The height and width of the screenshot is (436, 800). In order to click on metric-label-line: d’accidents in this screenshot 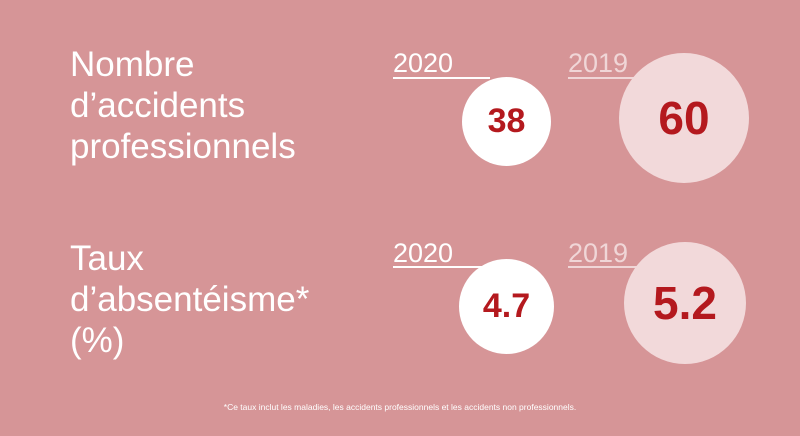, I will do `click(183, 105)`.